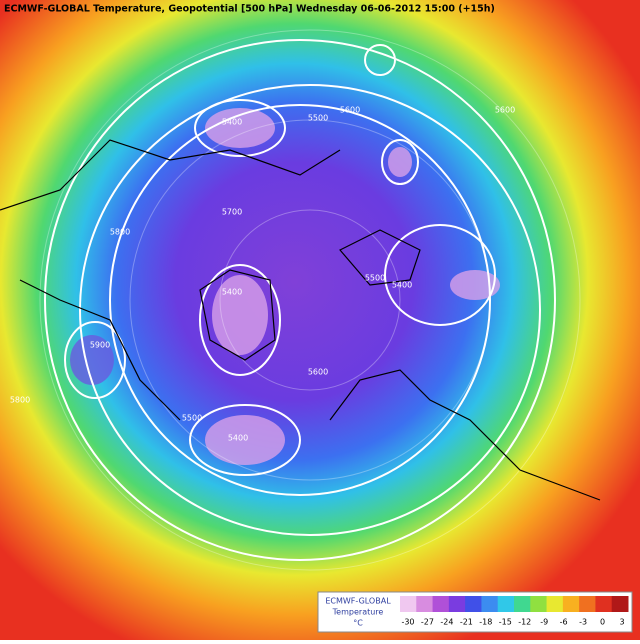 The image size is (640, 644). I want to click on colorbar-tick-label: -27, so click(427, 622).